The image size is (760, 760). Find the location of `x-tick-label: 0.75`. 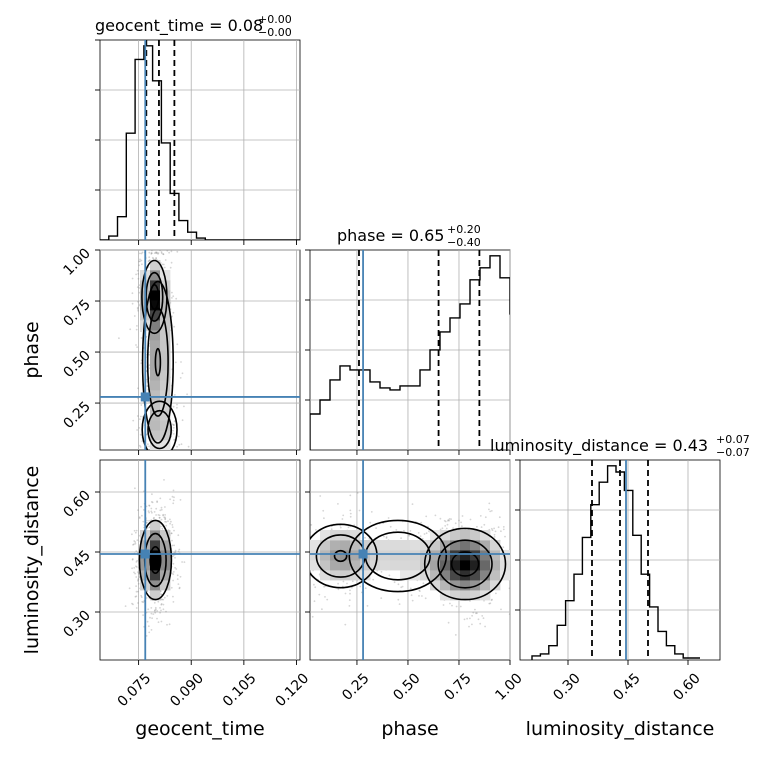

x-tick-label: 0.75 is located at coordinates (457, 686).